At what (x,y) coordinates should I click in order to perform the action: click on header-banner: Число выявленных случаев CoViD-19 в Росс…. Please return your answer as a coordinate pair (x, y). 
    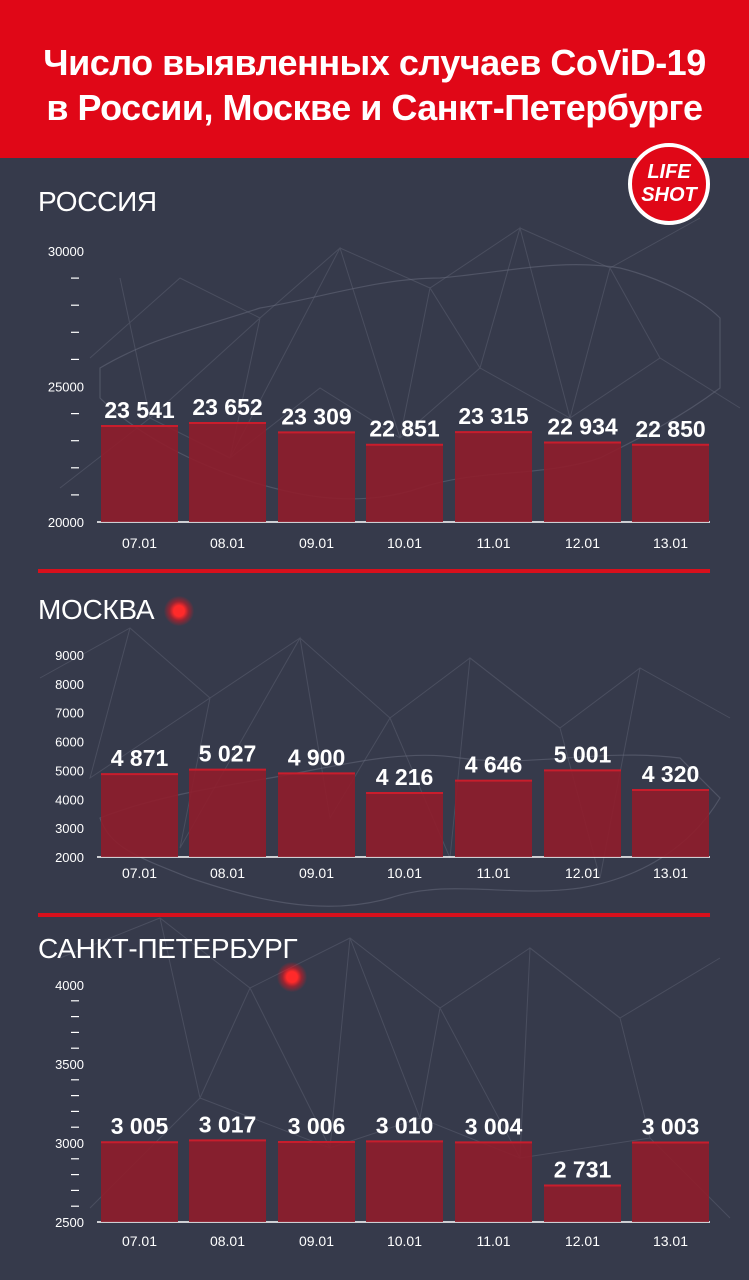
    Looking at the image, I should click on (374, 79).